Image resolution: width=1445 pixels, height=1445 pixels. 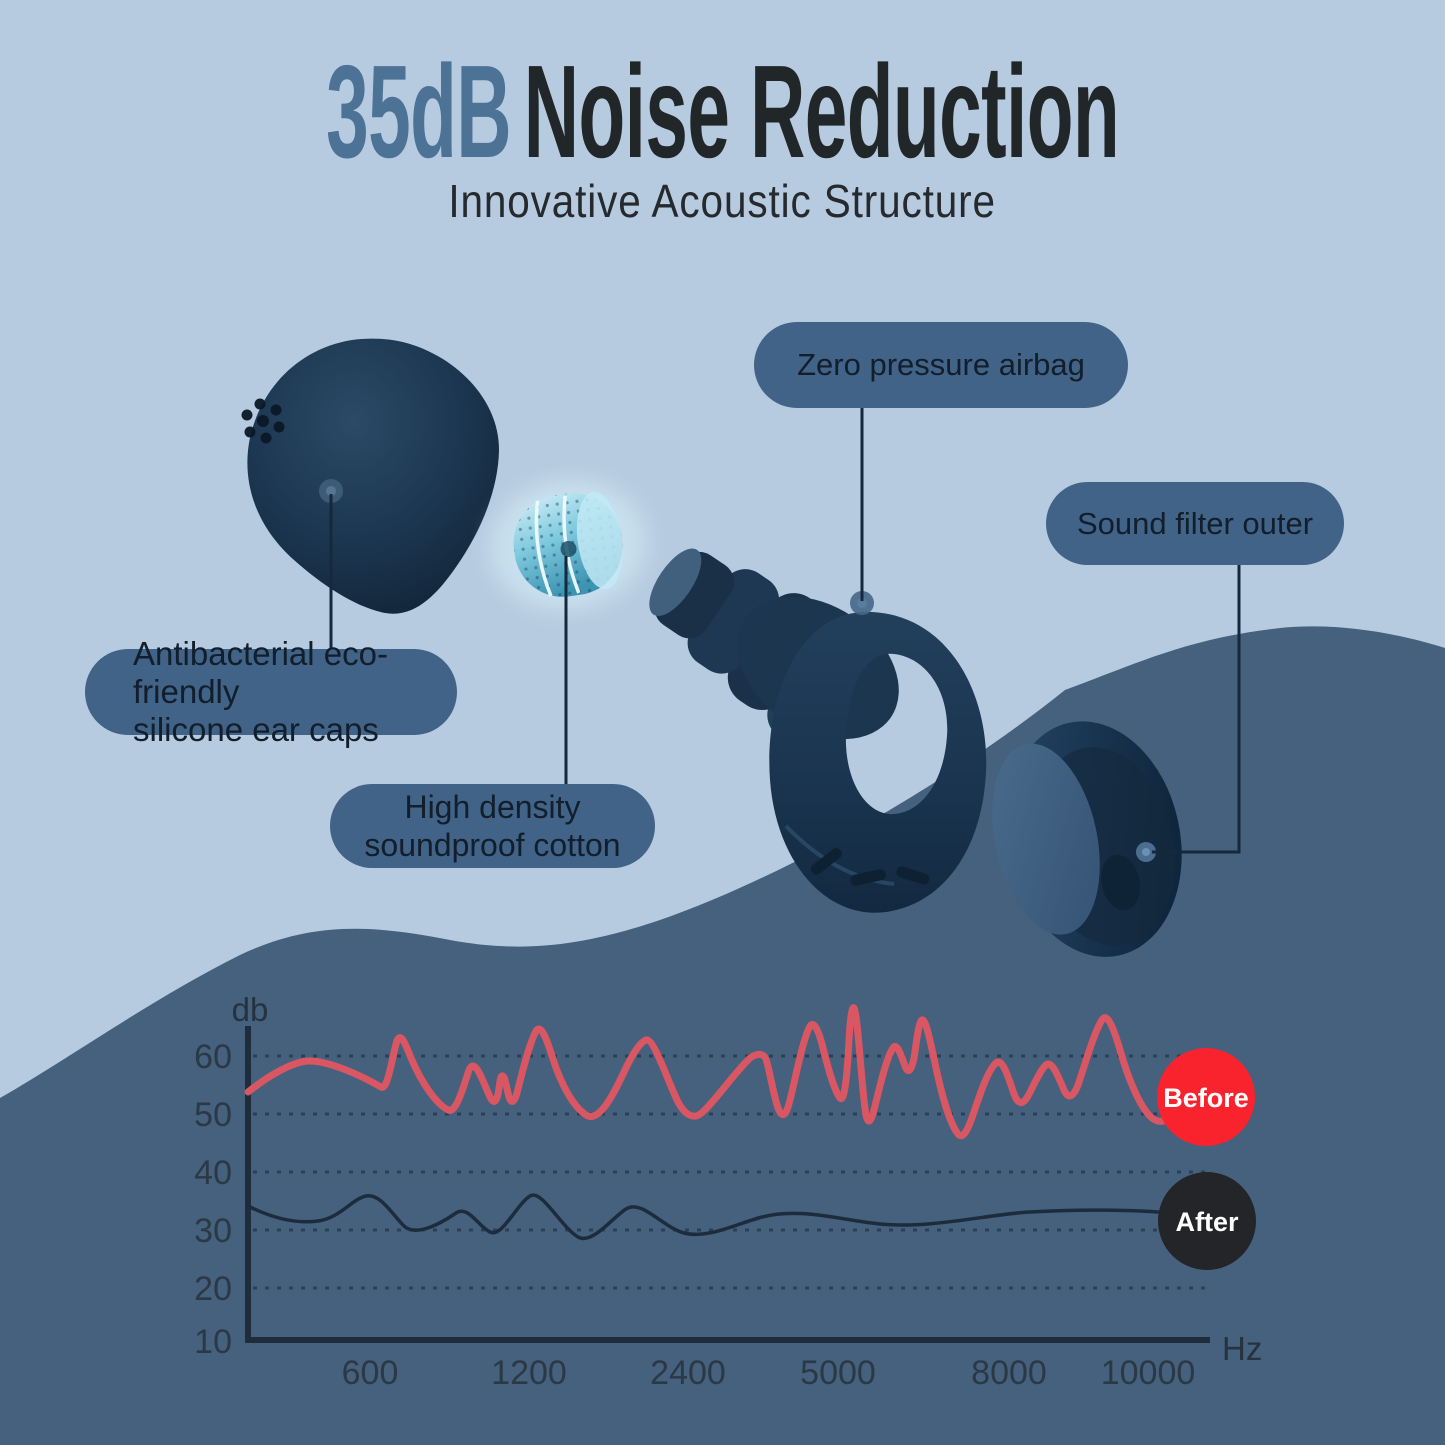 What do you see at coordinates (213, 1342) in the screenshot?
I see `y-tick-10: 10` at bounding box center [213, 1342].